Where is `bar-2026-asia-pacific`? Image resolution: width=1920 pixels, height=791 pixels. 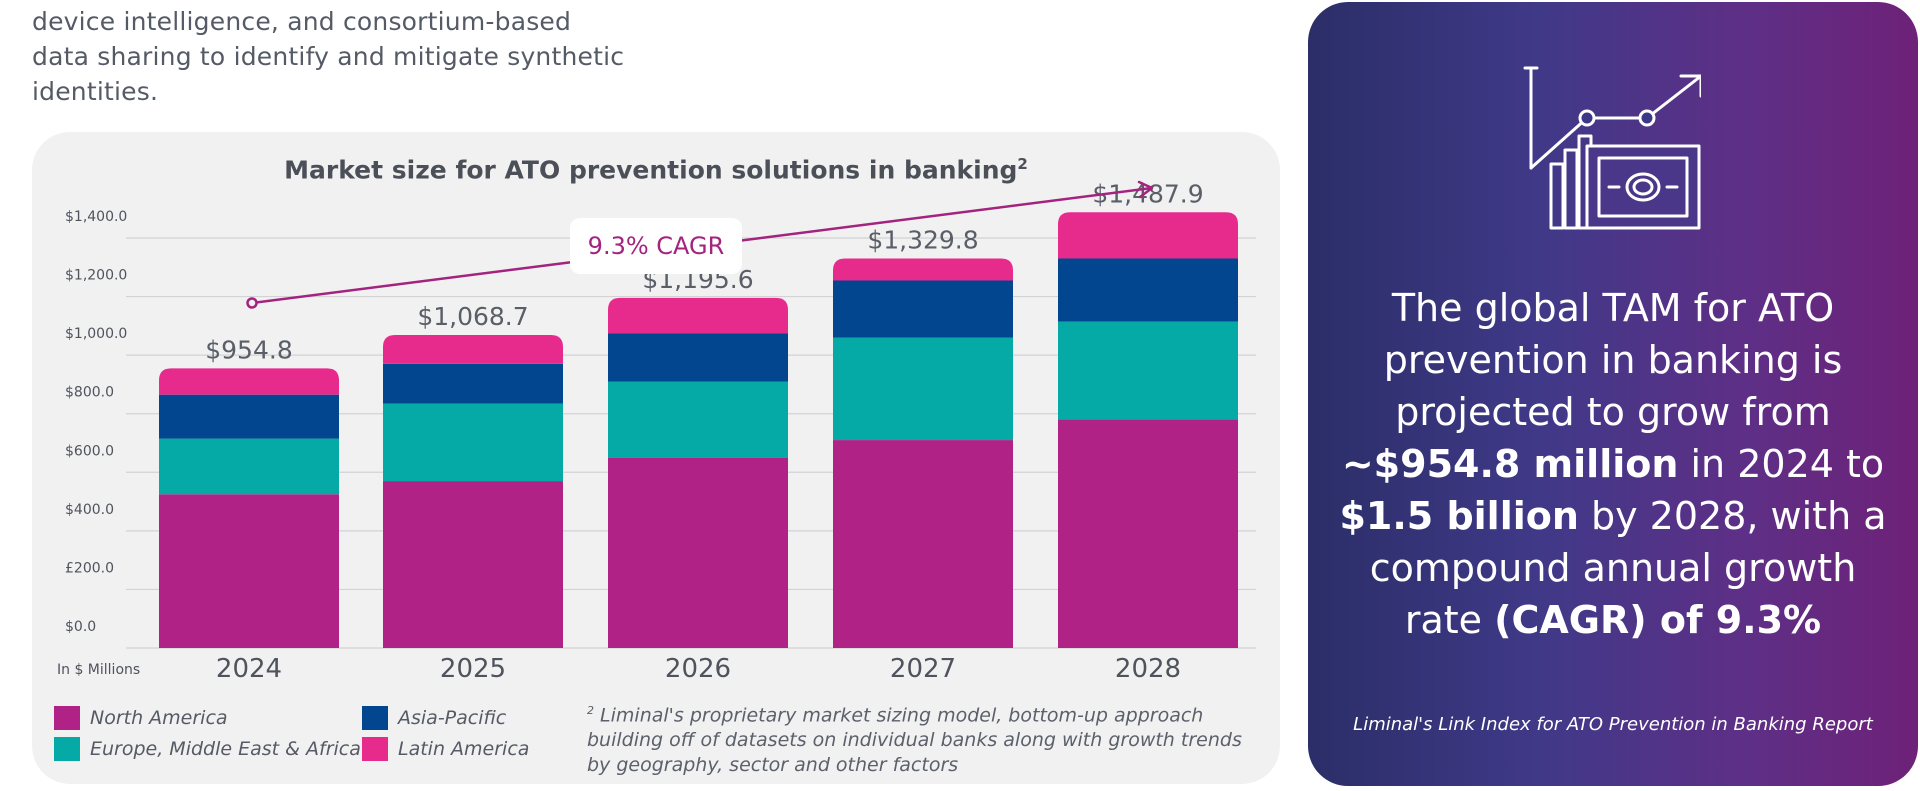 bar-2026-asia-pacific is located at coordinates (698, 357).